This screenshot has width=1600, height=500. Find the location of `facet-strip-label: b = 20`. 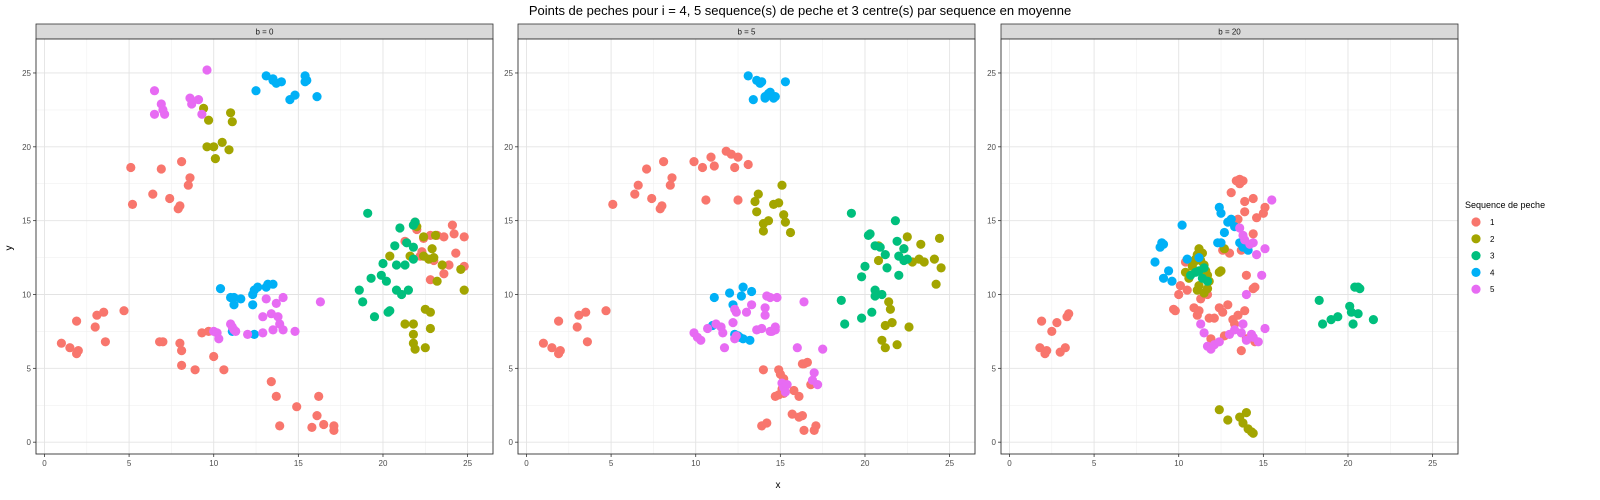

facet-strip-label: b = 20 is located at coordinates (1229, 32).